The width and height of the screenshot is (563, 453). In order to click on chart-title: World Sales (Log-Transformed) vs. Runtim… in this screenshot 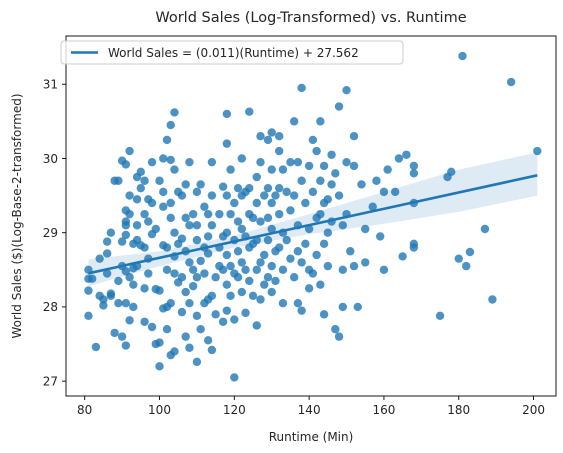, I will do `click(310, 18)`.